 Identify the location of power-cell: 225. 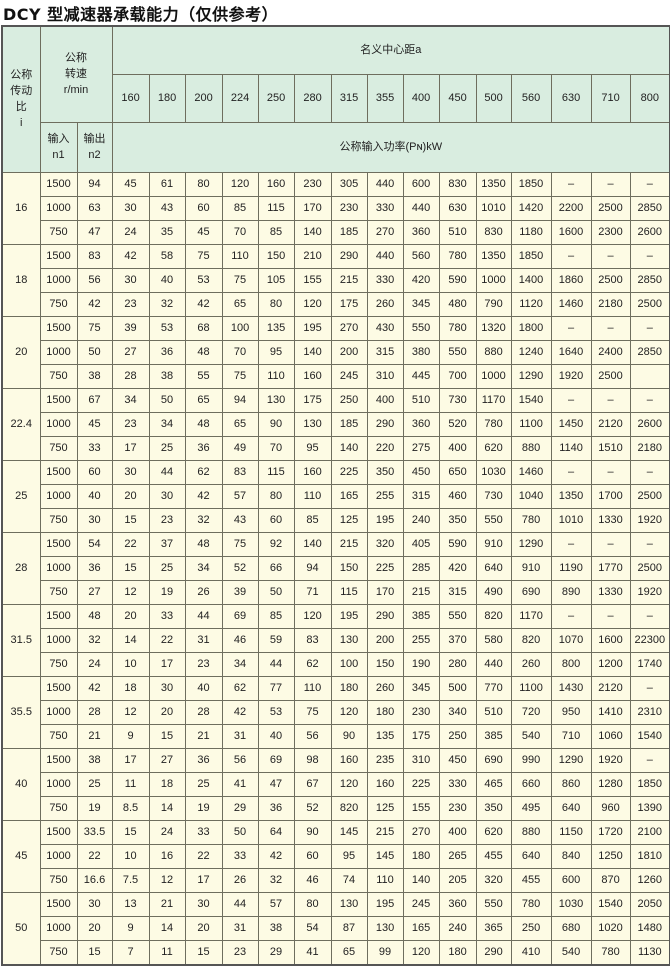
(421, 784).